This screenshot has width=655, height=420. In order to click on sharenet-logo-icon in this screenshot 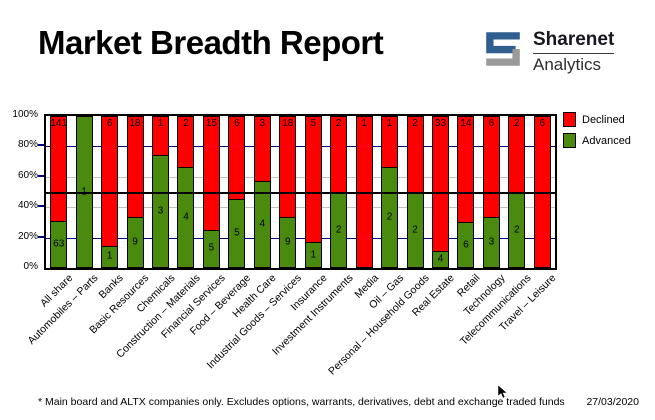, I will do `click(503, 51)`.